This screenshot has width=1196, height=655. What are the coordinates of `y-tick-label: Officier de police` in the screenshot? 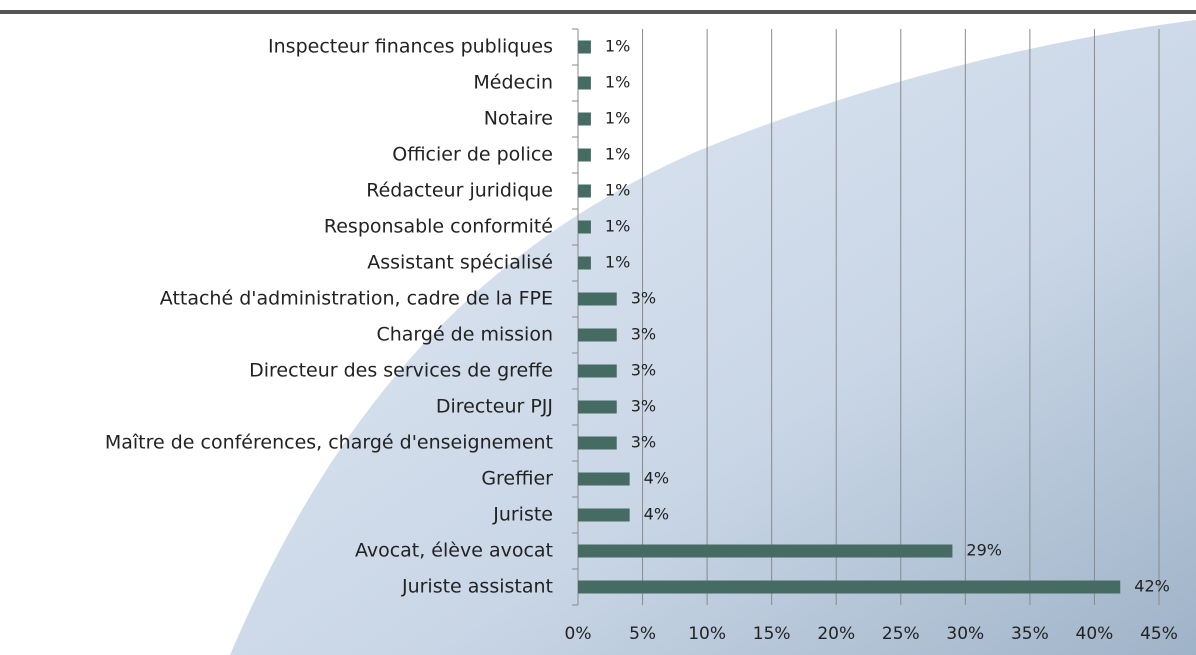 It's located at (472, 155).